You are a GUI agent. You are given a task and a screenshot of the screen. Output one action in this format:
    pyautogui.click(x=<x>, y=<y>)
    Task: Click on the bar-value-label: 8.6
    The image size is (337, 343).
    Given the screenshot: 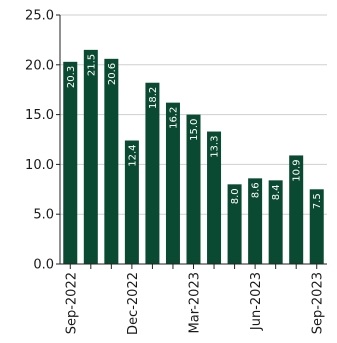 What is the action you would take?
    pyautogui.click(x=256, y=190)
    